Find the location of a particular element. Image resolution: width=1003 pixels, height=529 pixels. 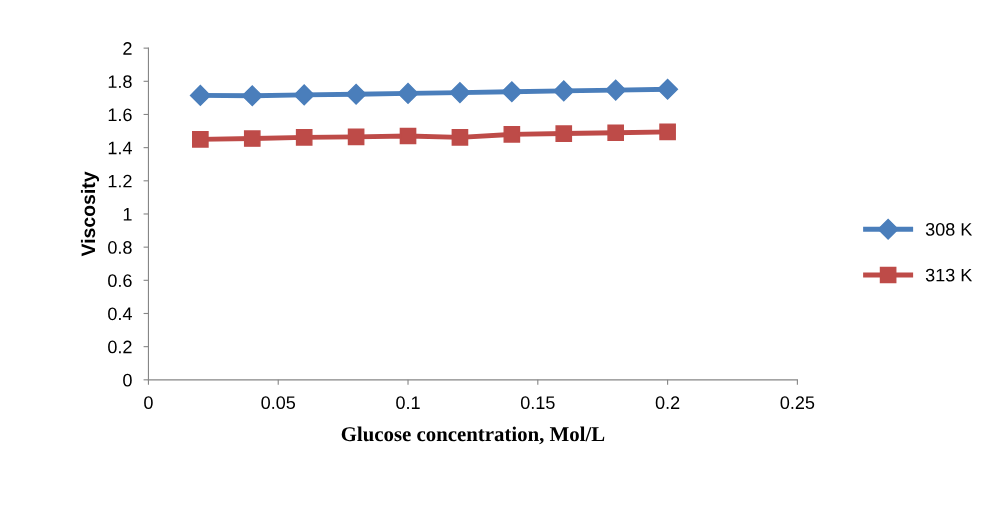

y-tick-label: 1.2 is located at coordinates (120, 181).